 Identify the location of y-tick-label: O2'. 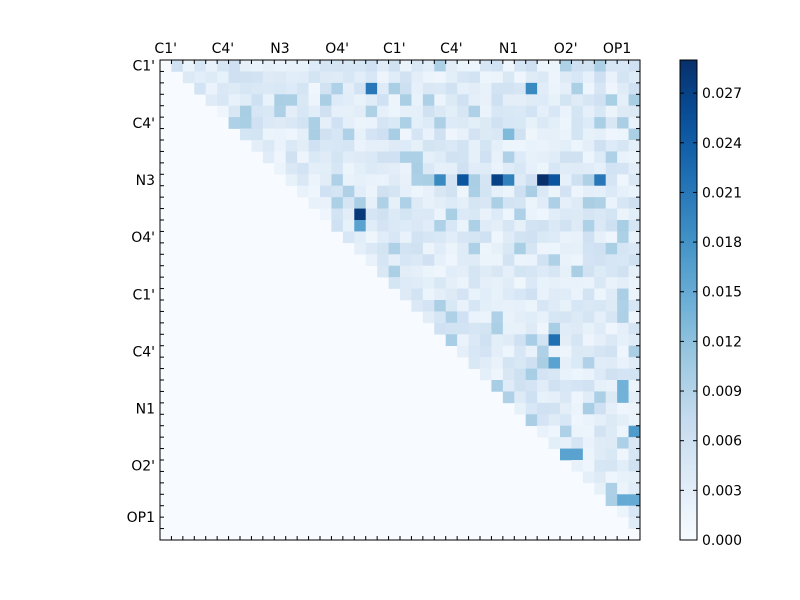
(143, 467).